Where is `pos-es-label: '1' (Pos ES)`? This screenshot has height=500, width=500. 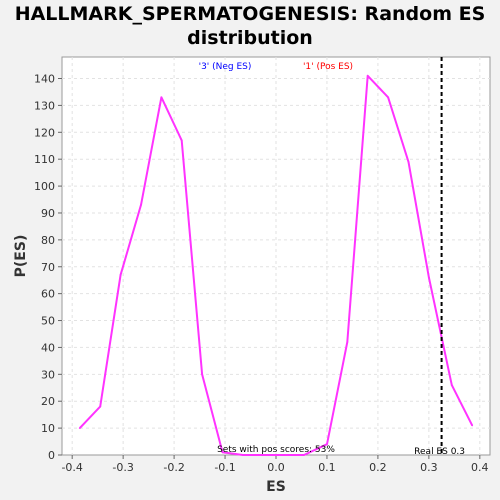 pos-es-label: '1' (Pos ES) is located at coordinates (328, 67).